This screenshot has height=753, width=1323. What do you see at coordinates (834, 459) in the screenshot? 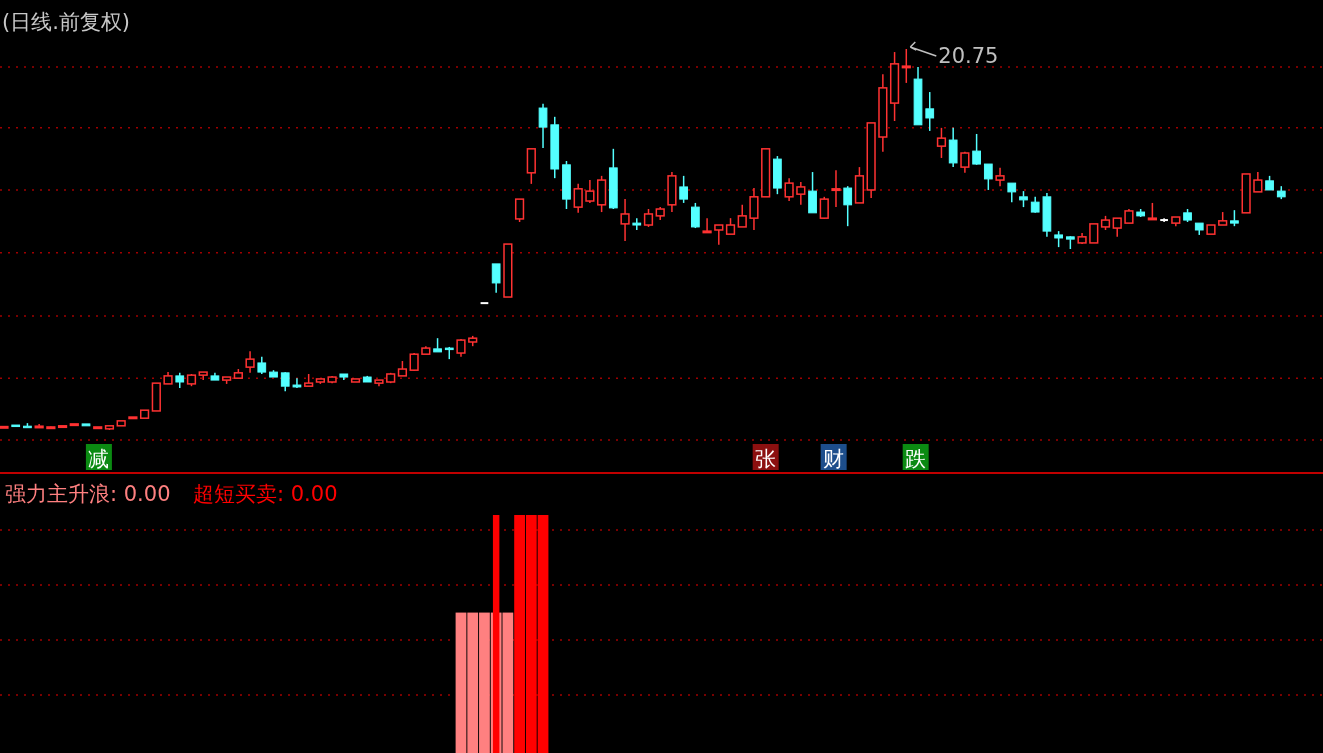
I see `text: 财` at bounding box center [834, 459].